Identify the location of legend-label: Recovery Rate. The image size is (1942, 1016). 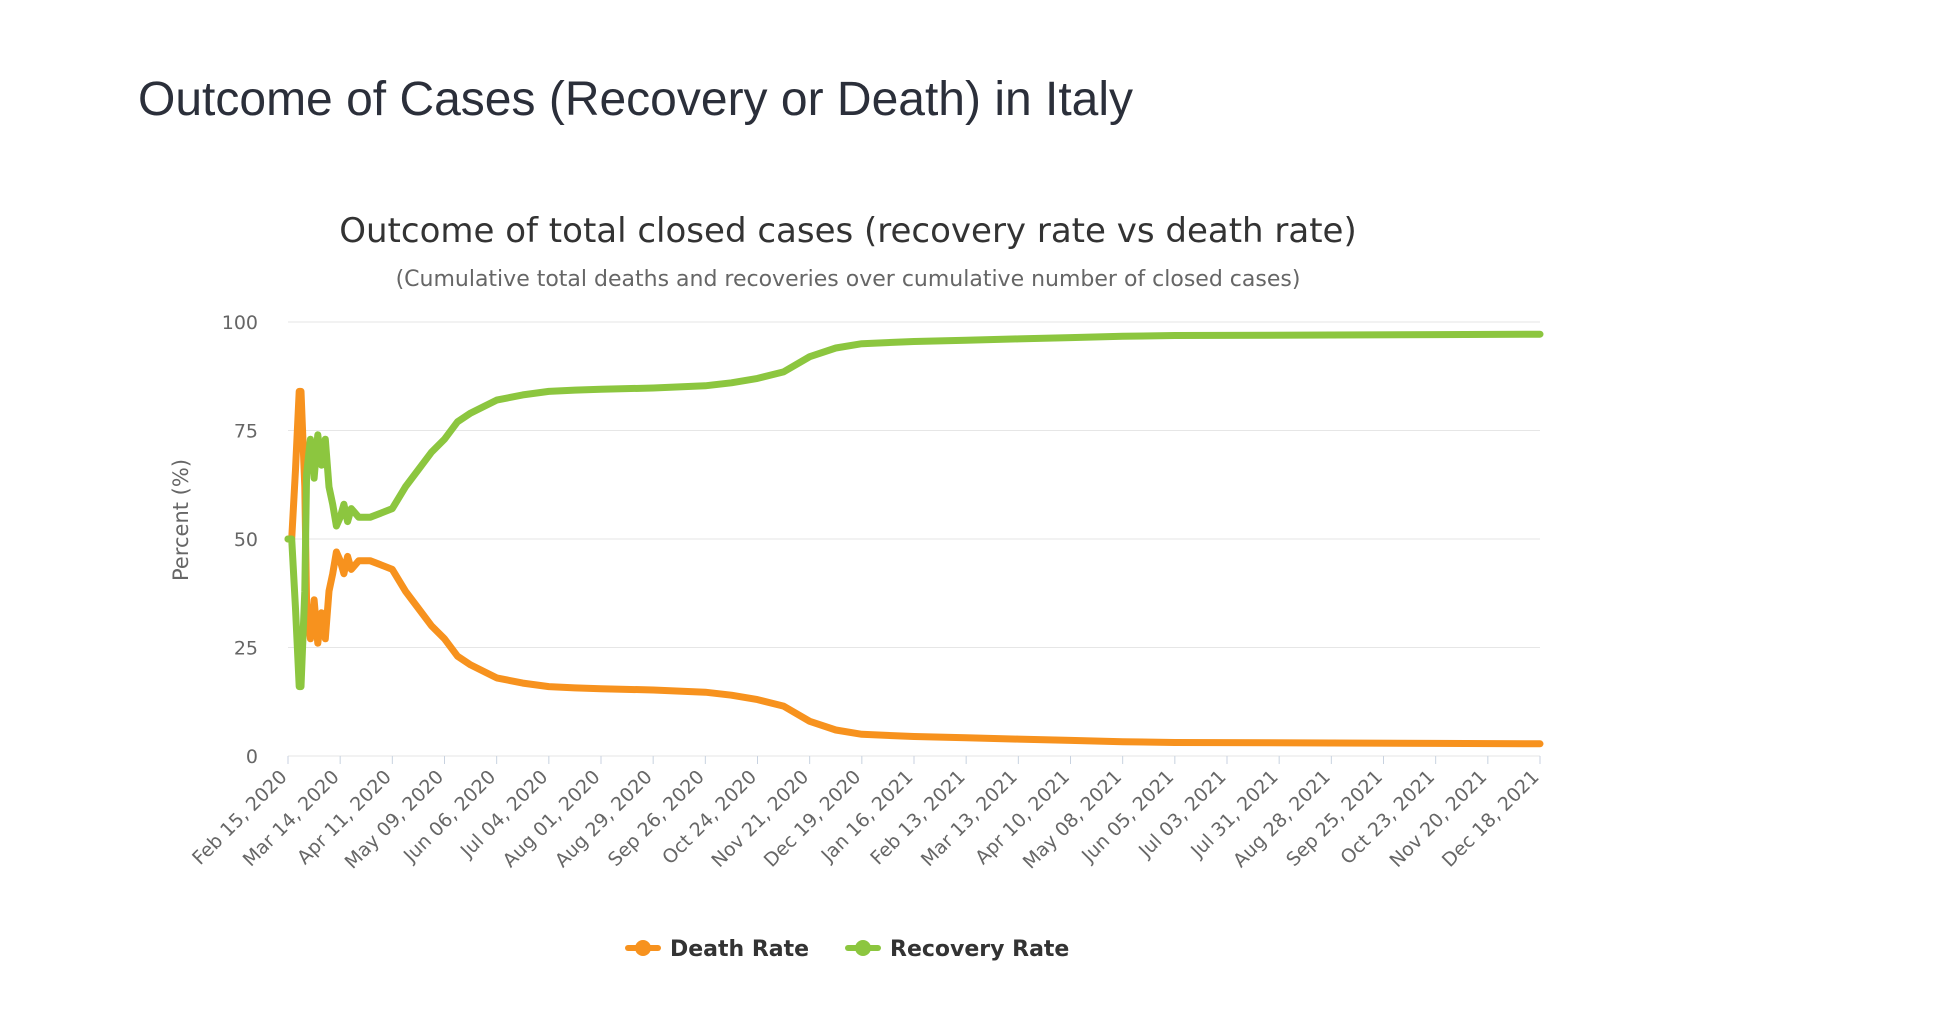
(979, 949).